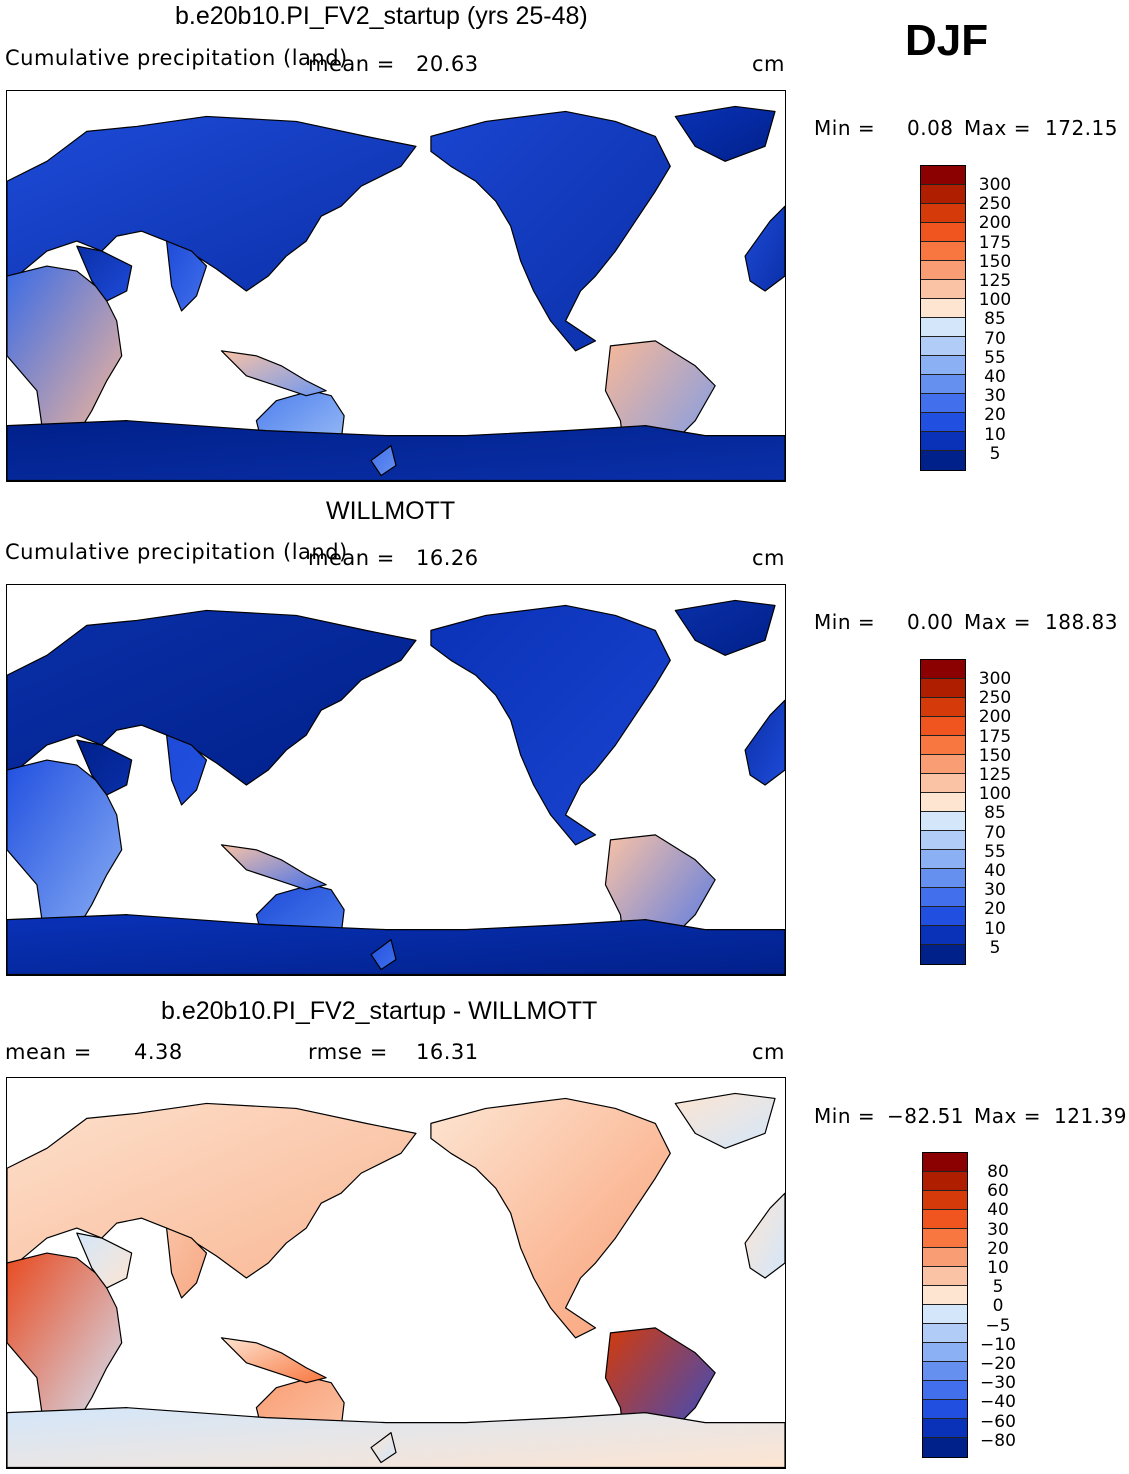 The width and height of the screenshot is (1129, 1474). Describe the element at coordinates (998, 1364) in the screenshot. I see `colorbar-tick-label: −20` at that location.